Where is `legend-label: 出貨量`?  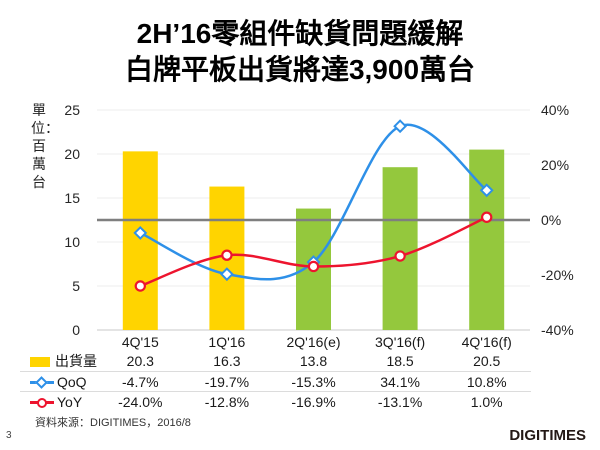
legend-label: 出貨量 is located at coordinates (76, 361).